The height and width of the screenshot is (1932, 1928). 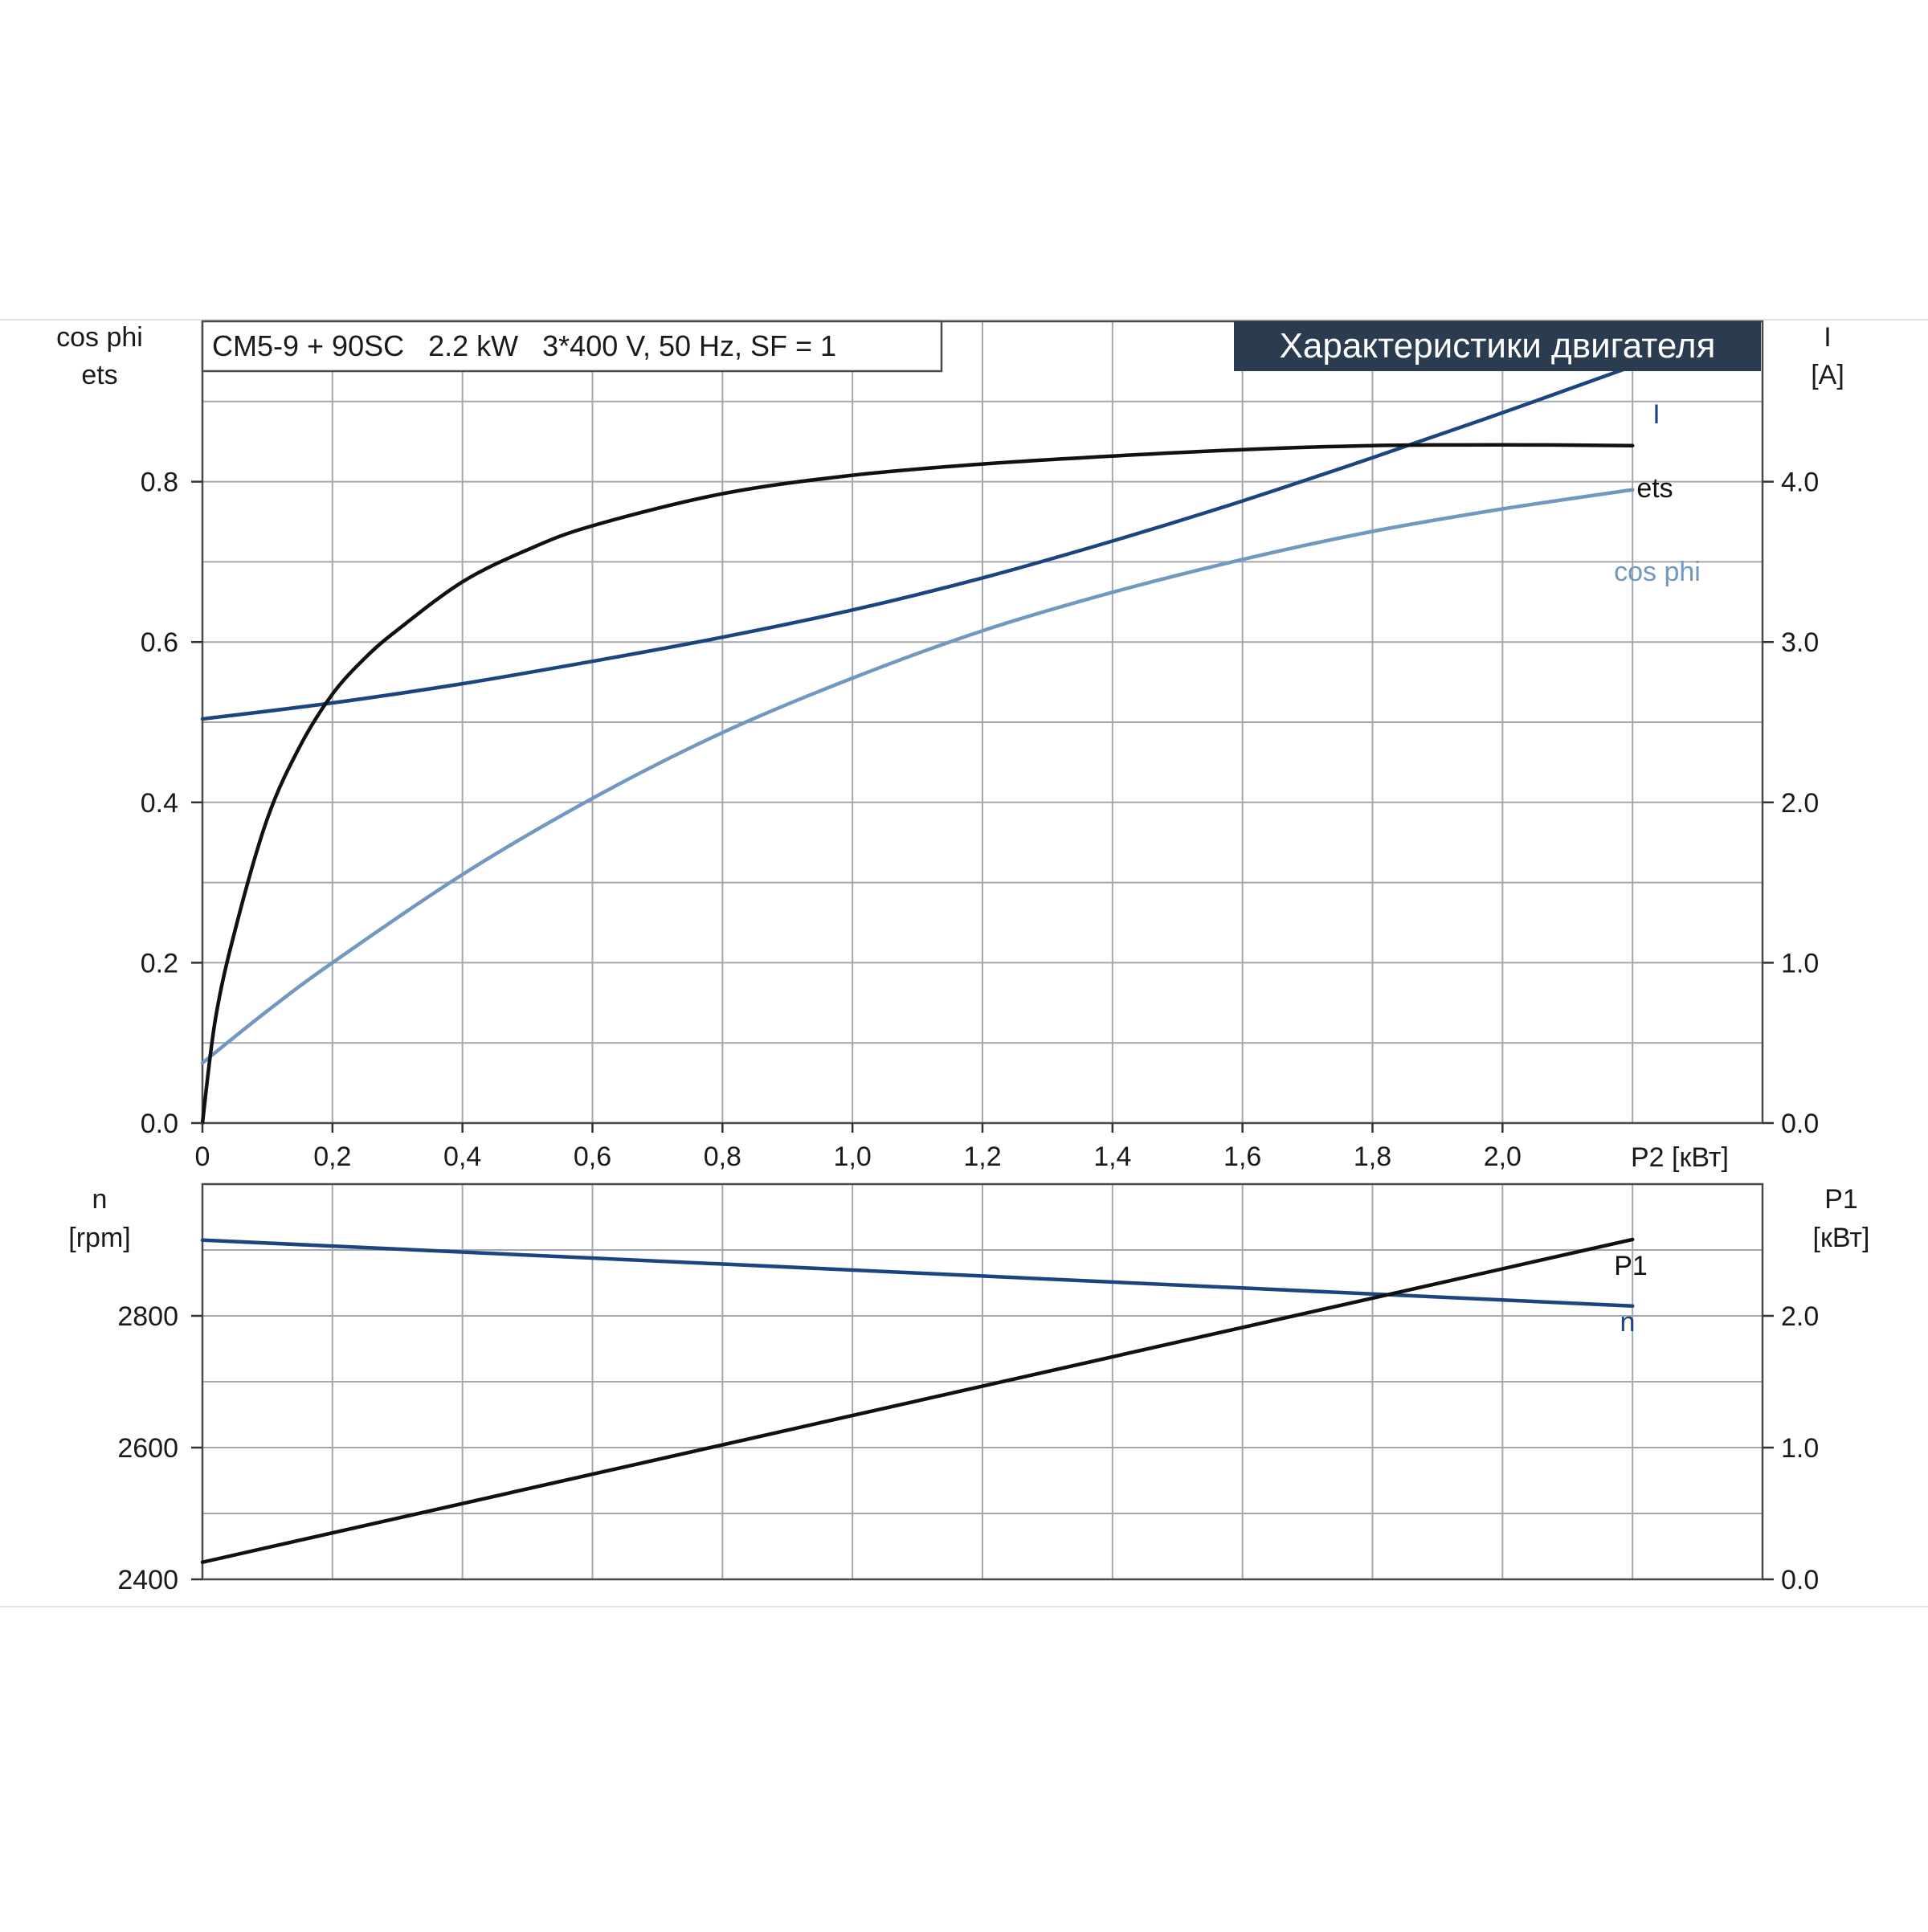 What do you see at coordinates (1680, 1157) in the screenshot?
I see `x-axis-label: P2 [кВт]` at bounding box center [1680, 1157].